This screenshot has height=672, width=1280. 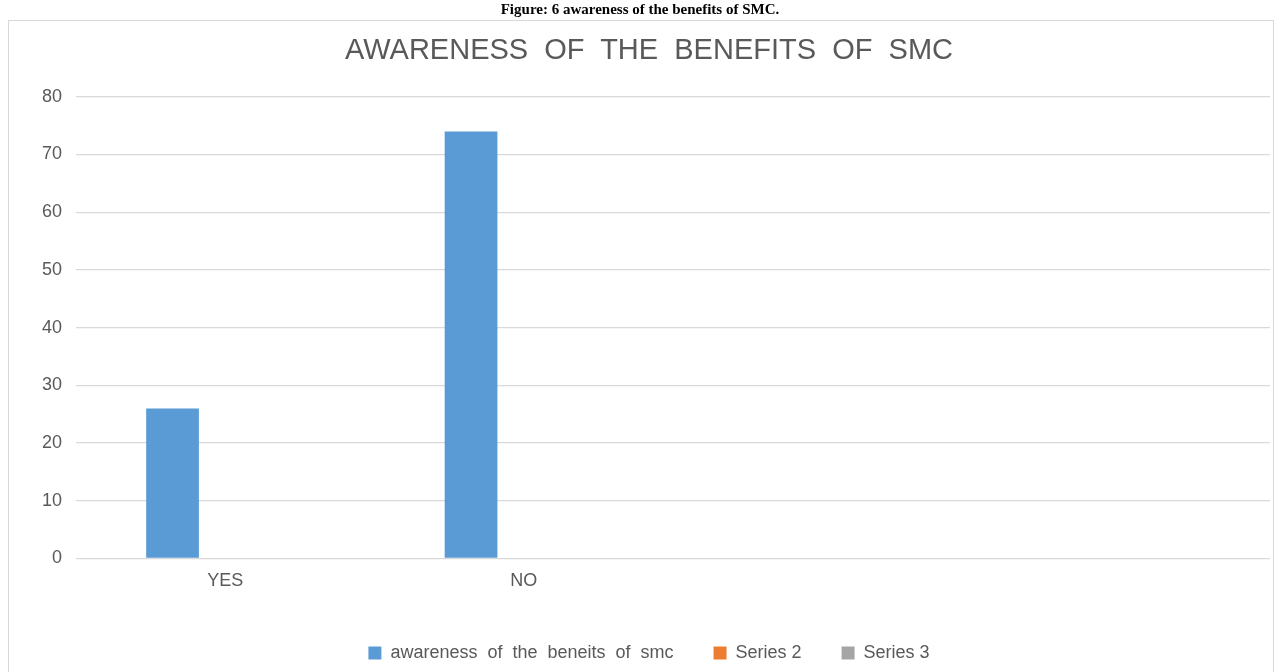 I want to click on y-tick-label: 0, so click(x=57, y=557).